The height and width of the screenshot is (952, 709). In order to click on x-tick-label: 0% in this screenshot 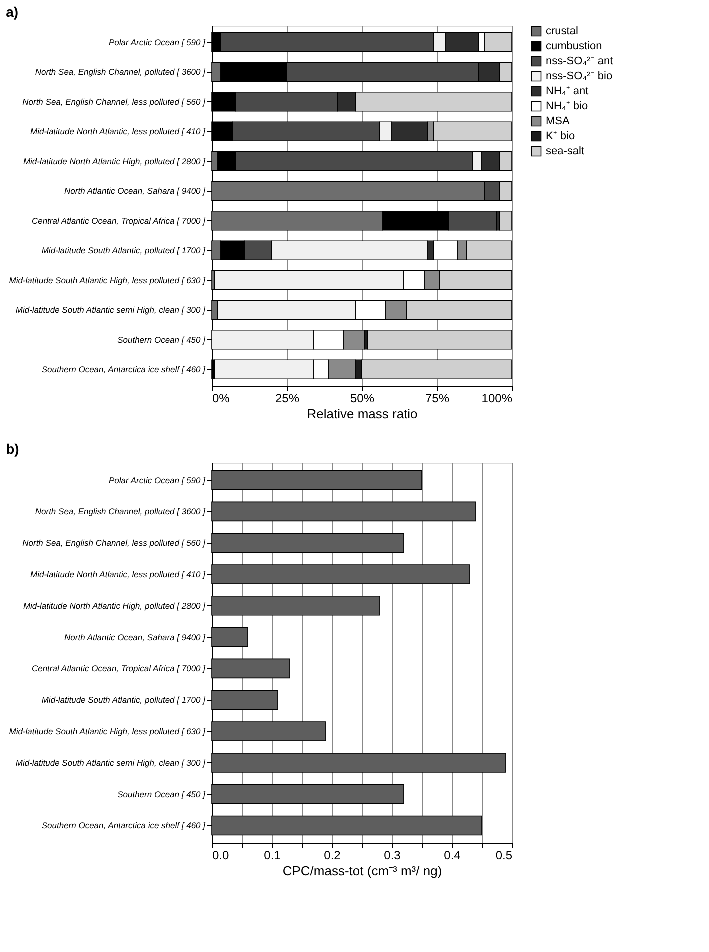, I will do `click(221, 399)`.